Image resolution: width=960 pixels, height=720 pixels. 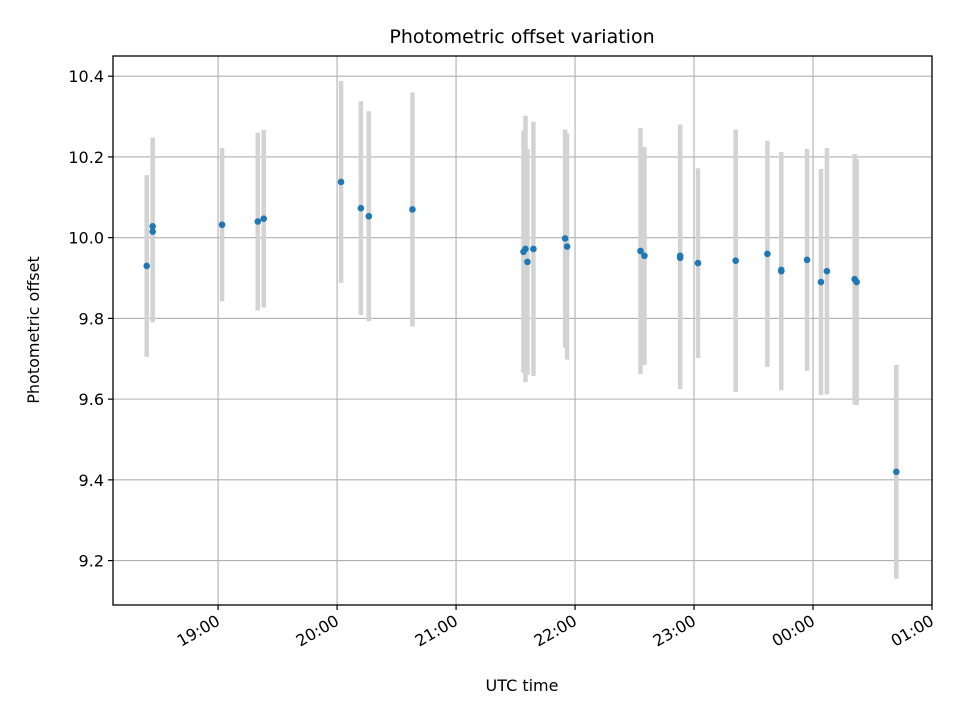 What do you see at coordinates (91, 561) in the screenshot?
I see `y-tick-label: 9.2` at bounding box center [91, 561].